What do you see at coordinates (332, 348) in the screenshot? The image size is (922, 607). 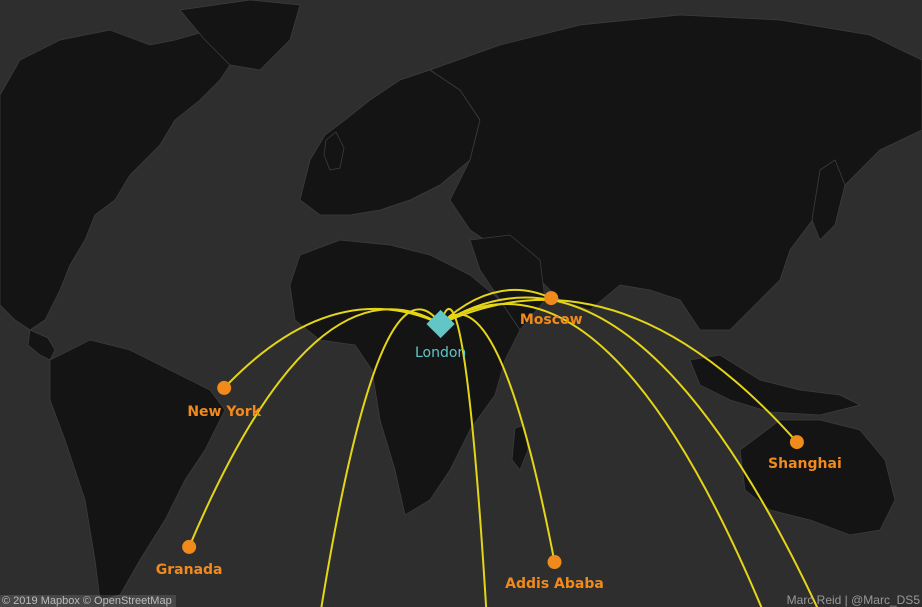 I see `route-new-york` at bounding box center [332, 348].